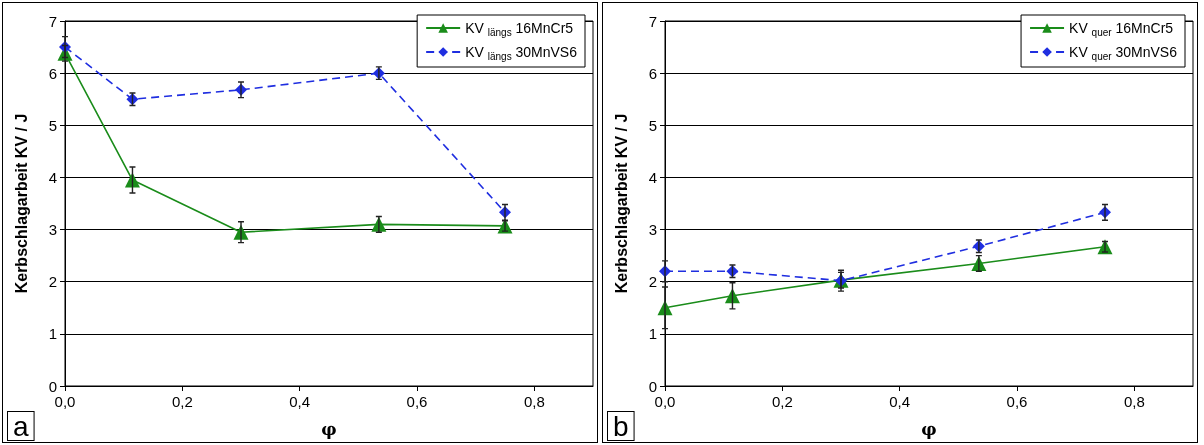 This screenshot has height=445, width=1204. I want to click on legend-label: KV längs 16MnCr5, so click(519, 29).